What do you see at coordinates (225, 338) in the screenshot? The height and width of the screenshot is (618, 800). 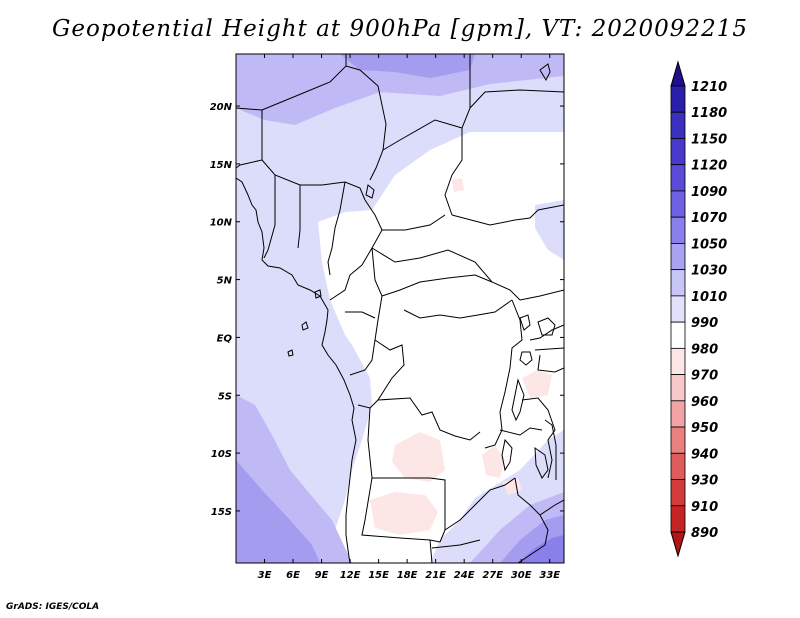 I see `lat-tick-label: EQ` at bounding box center [225, 338].